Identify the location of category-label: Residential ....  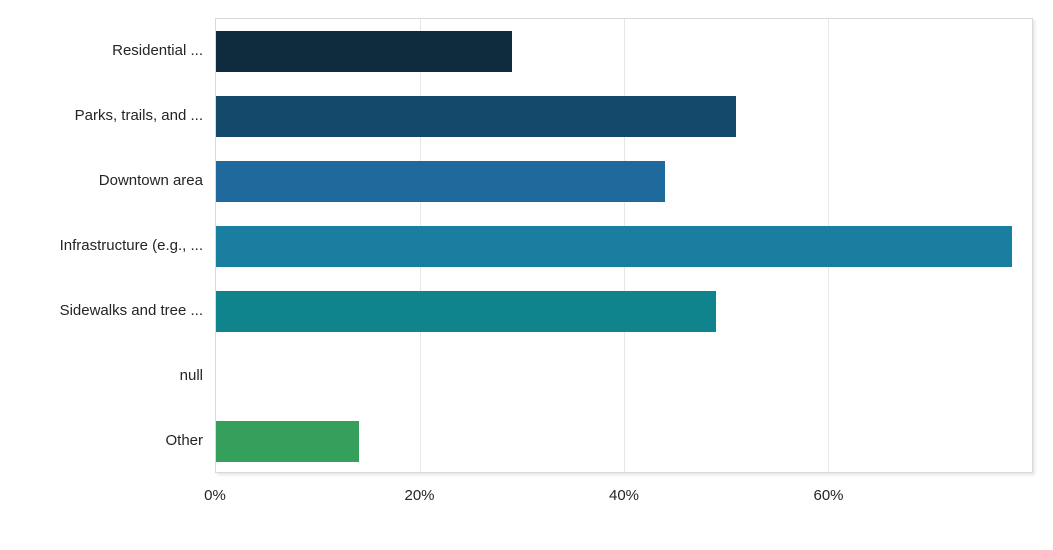
(157, 50).